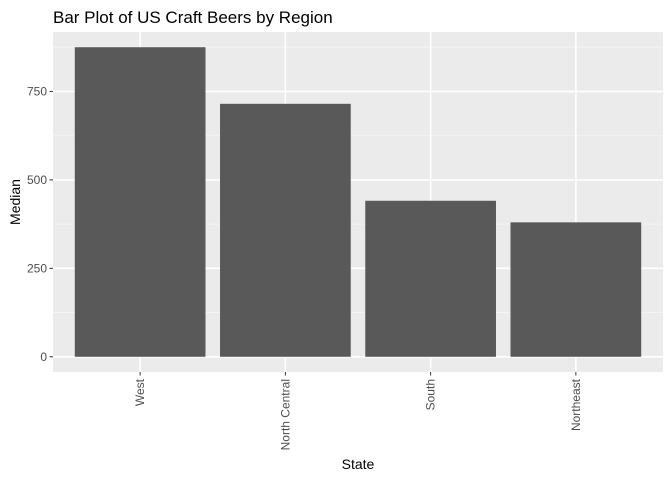 The image size is (672, 480). Describe the element at coordinates (285, 414) in the screenshot. I see `x-tick-label: North Central` at that location.